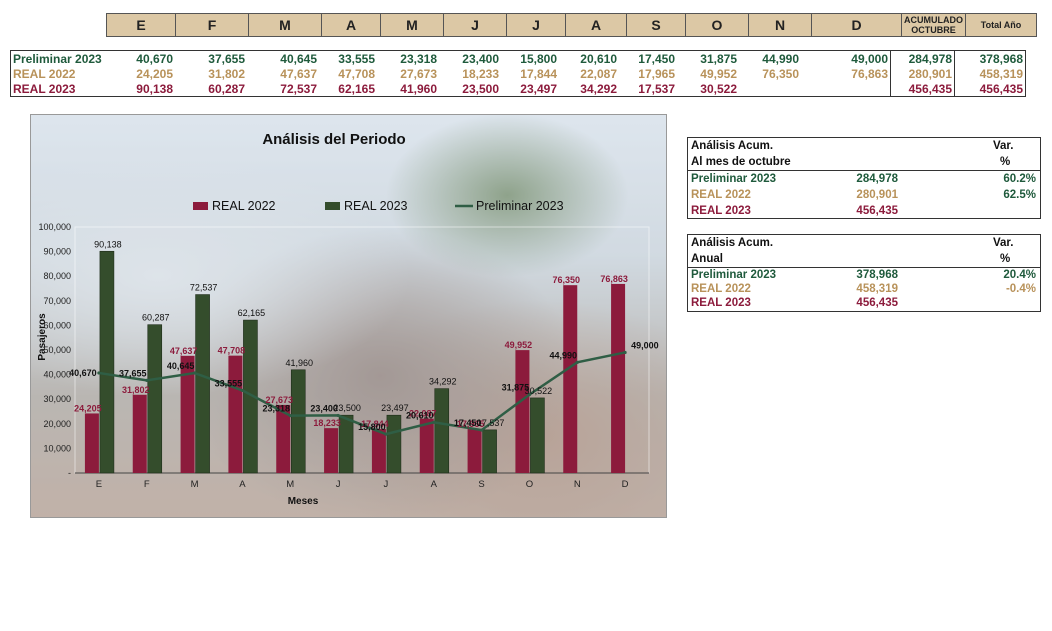  Describe the element at coordinates (780, 73) in the screenshot. I see `table-cell: 76,350` at that location.